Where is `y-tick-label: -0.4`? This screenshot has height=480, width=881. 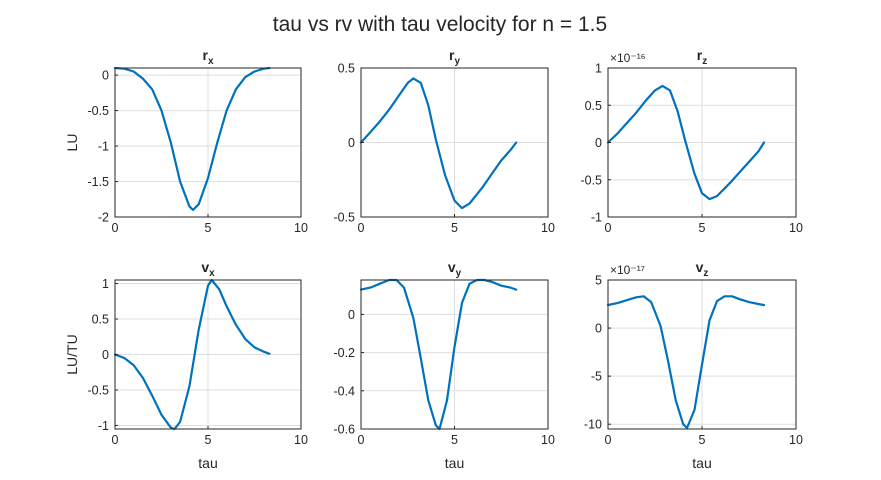 y-tick-label: -0.4 is located at coordinates (344, 391).